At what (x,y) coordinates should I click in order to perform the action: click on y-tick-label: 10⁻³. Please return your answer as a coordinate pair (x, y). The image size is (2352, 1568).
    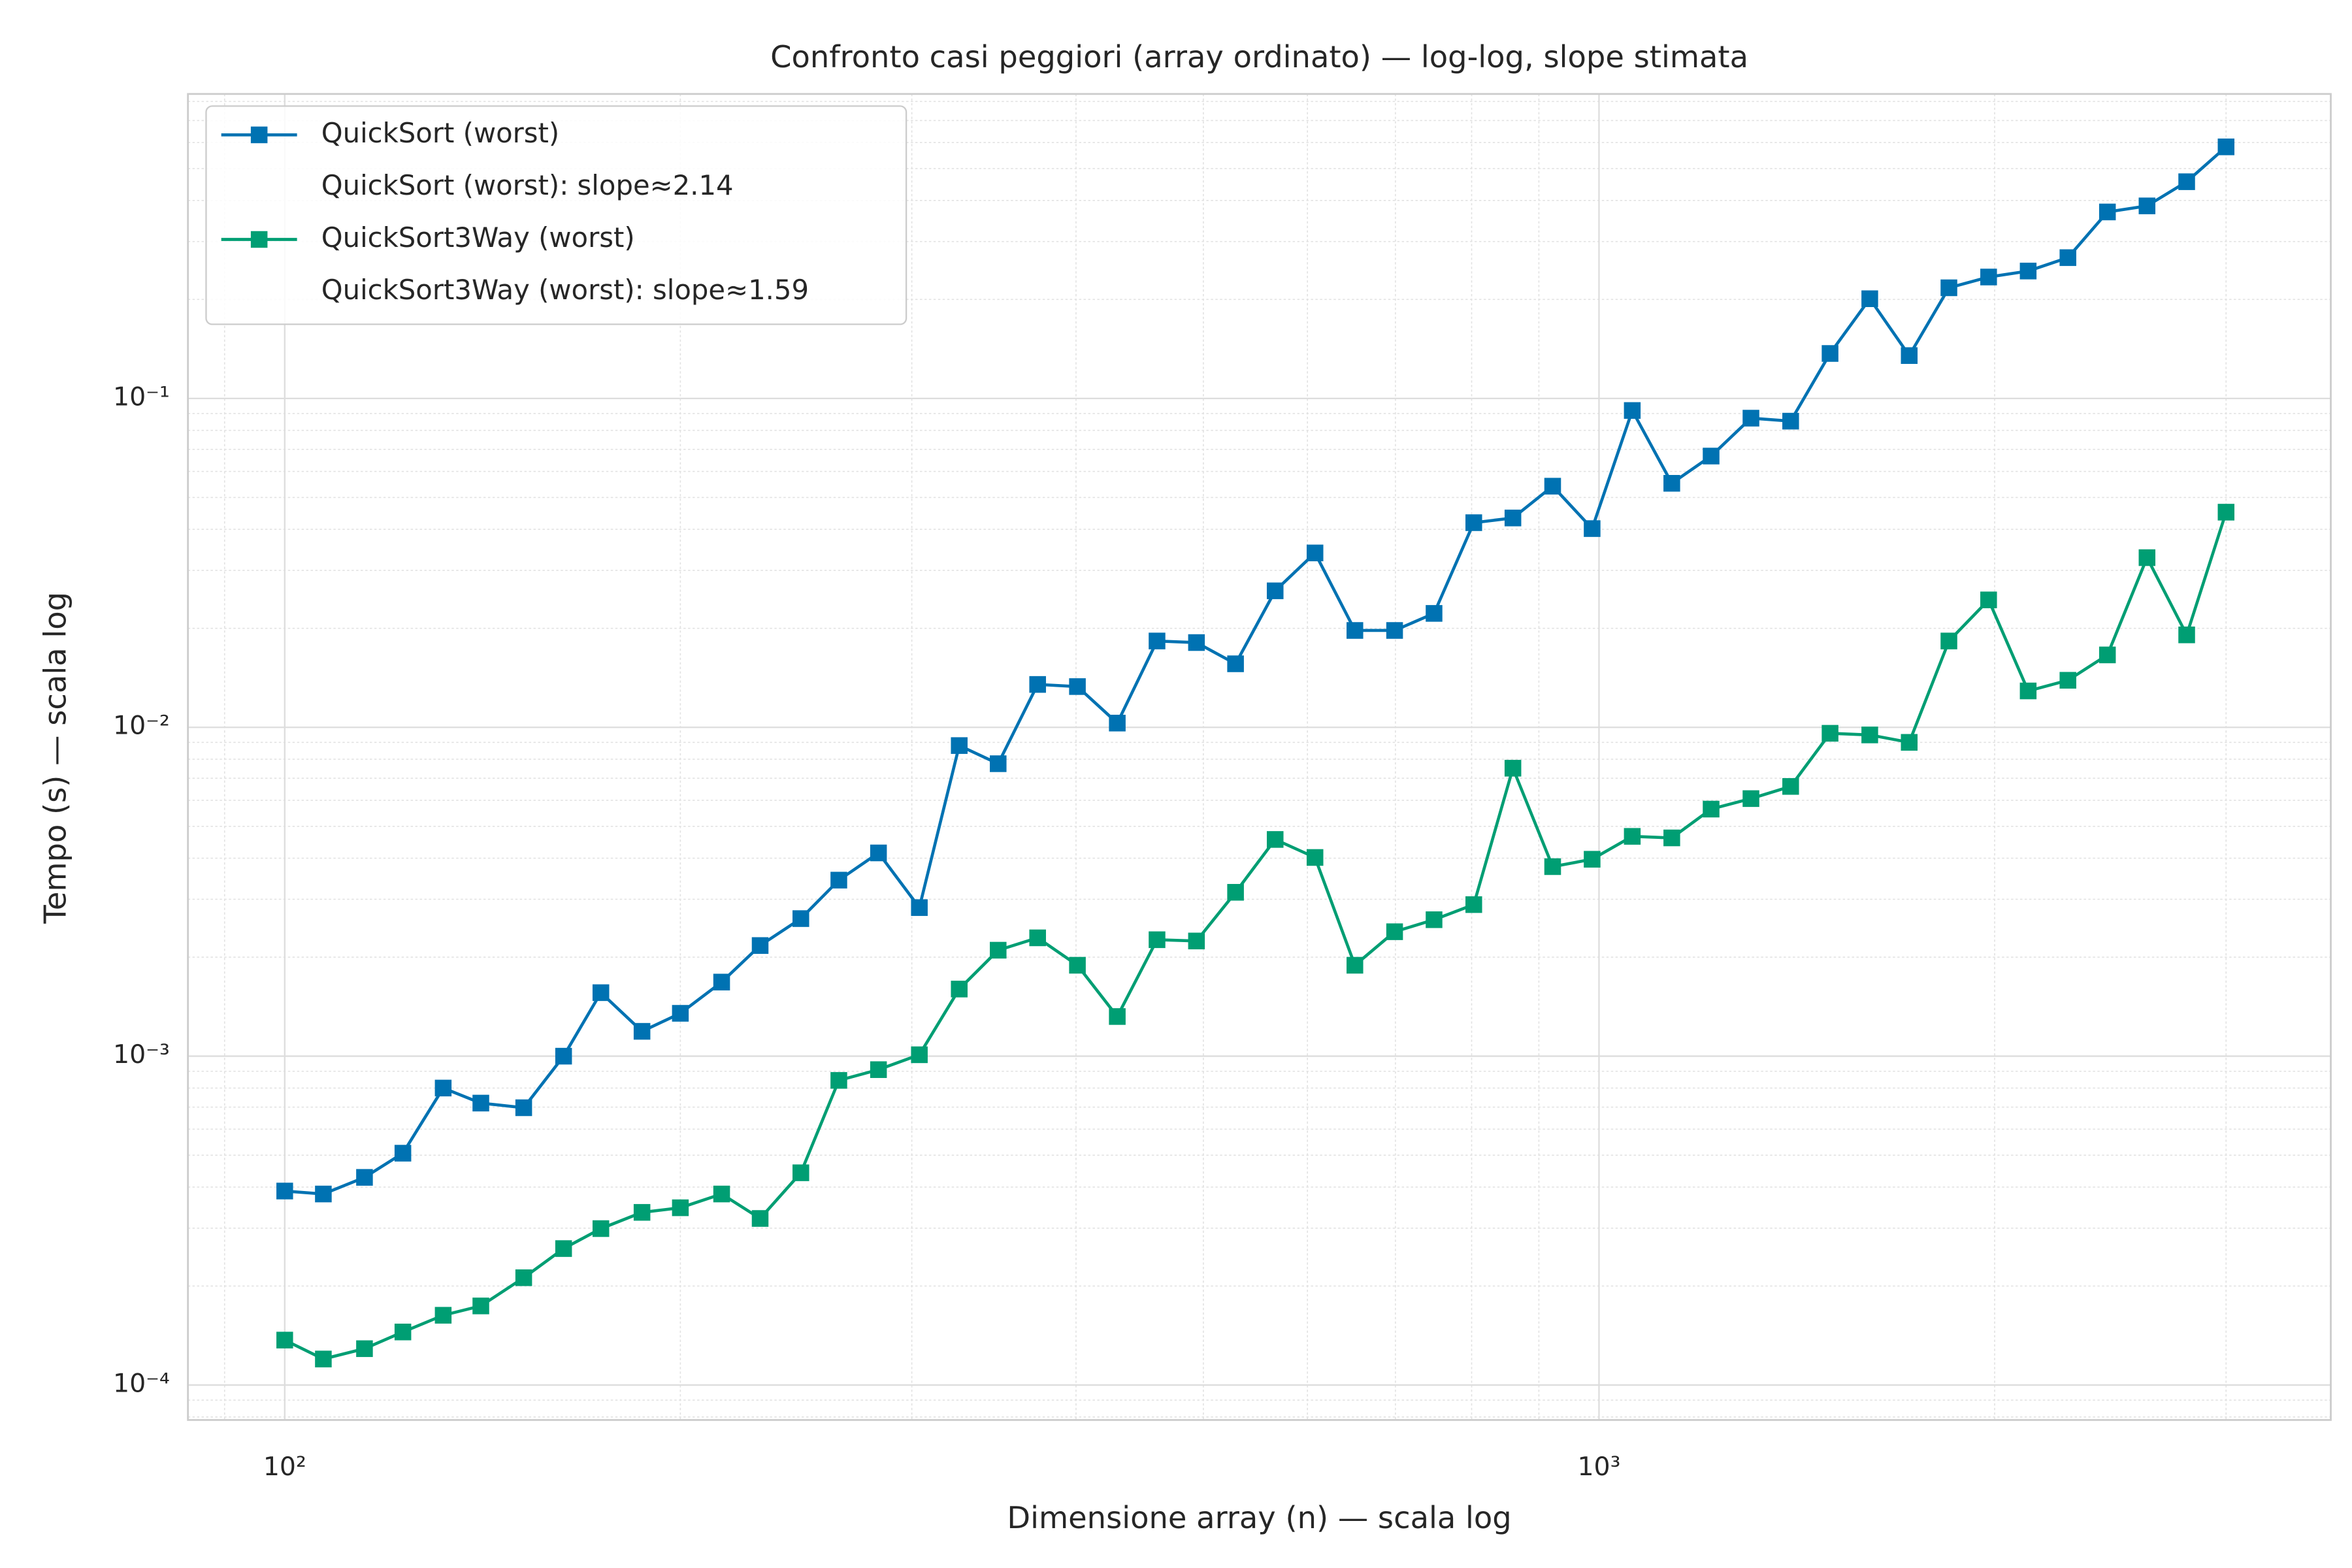
    Looking at the image, I should click on (141, 1054).